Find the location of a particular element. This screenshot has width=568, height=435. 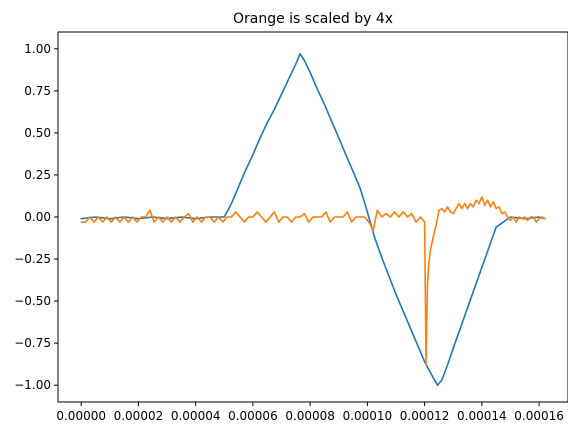

x-tick-label: 0.00016 is located at coordinates (539, 416).